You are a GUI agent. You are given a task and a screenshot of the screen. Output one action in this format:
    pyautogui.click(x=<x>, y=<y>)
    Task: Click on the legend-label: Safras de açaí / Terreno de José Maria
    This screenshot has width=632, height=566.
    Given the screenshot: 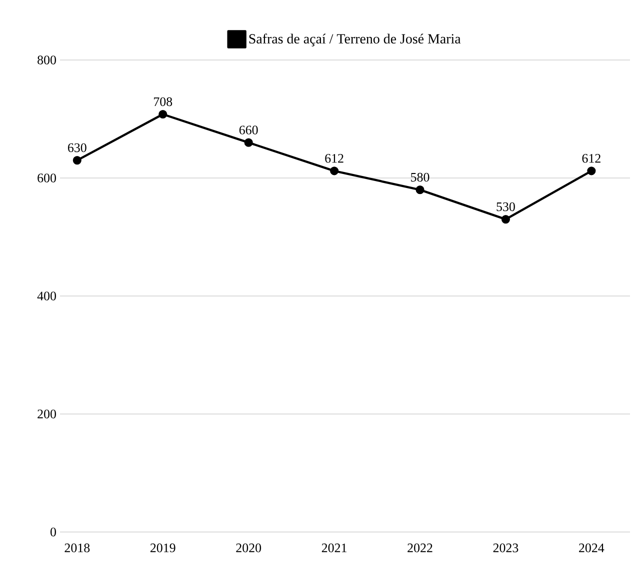 What is the action you would take?
    pyautogui.click(x=355, y=40)
    